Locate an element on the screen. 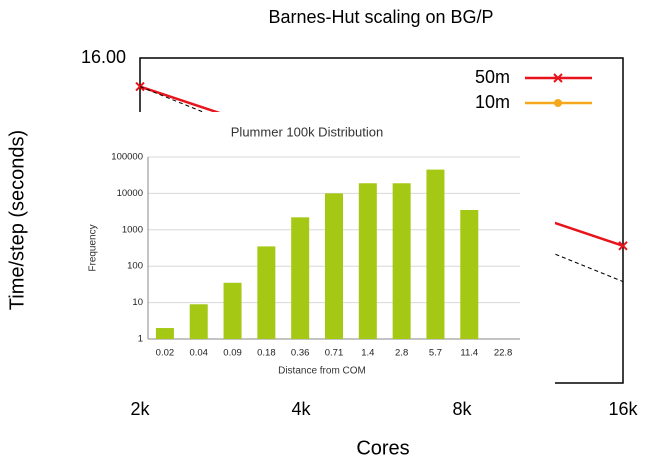 The image size is (646, 459). legend-label: 10m is located at coordinates (492, 102).